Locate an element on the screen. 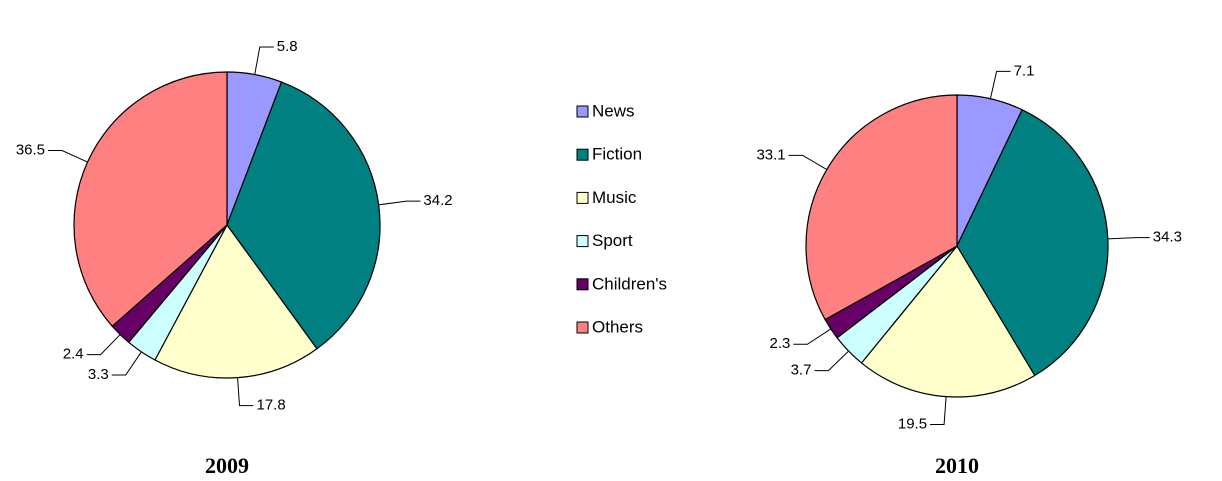  data-label: 17.8 is located at coordinates (270, 405).